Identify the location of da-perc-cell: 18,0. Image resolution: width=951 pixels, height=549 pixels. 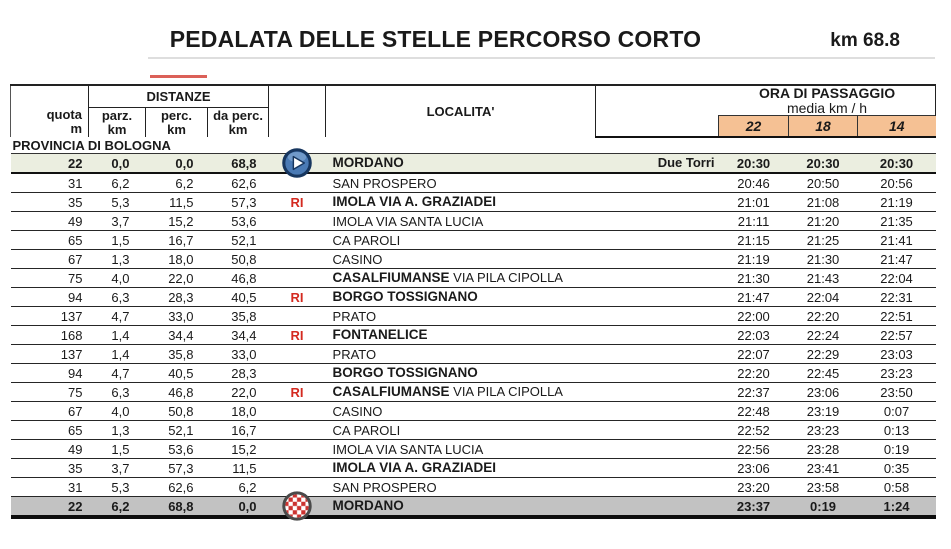
(238, 411).